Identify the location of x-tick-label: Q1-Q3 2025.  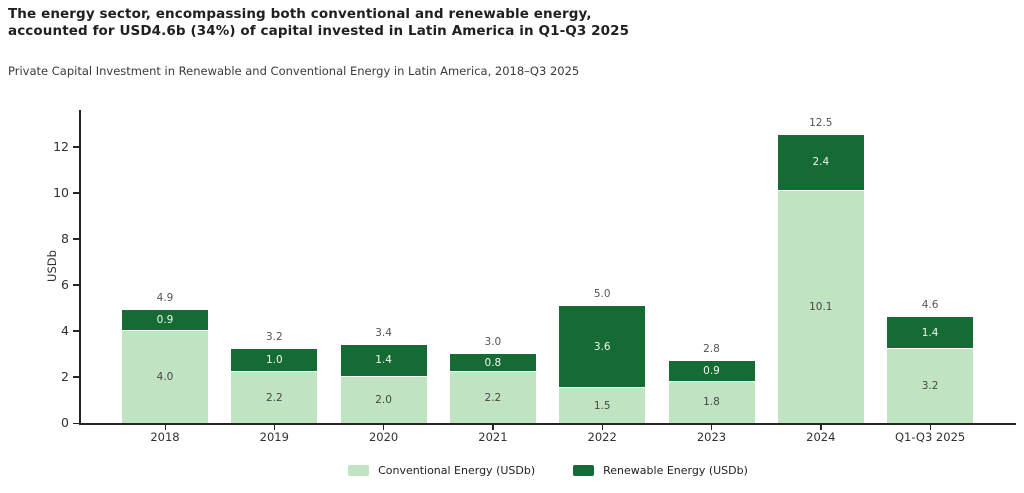
(930, 437).